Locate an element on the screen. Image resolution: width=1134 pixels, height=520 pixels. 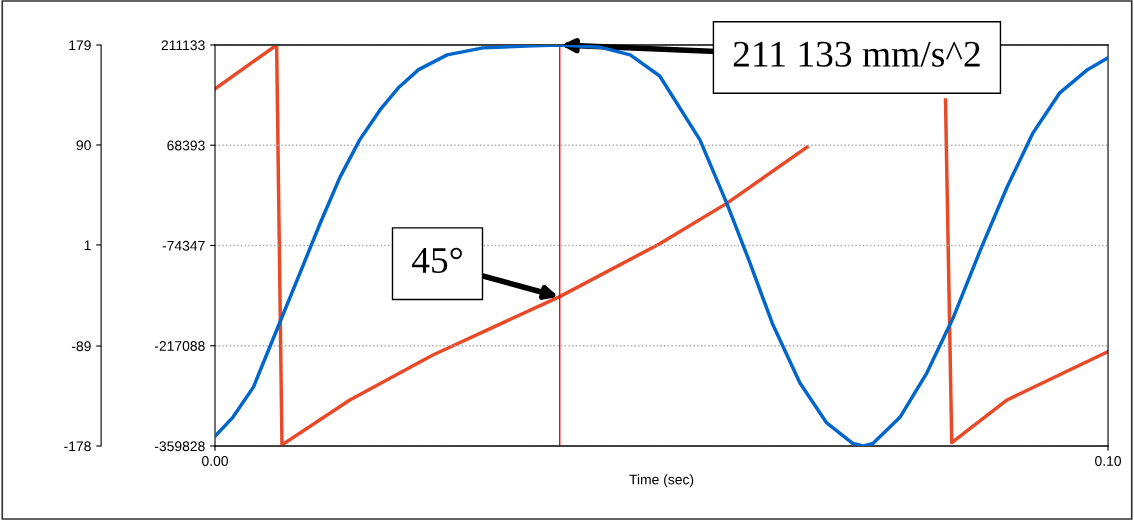
y-tick-label: -217088 is located at coordinates (179, 346).